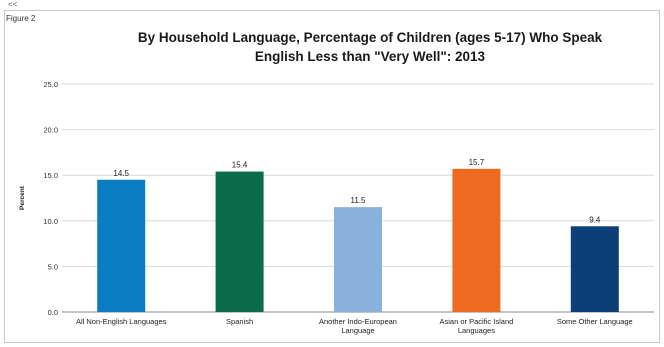 Image resolution: width=664 pixels, height=347 pixels. What do you see at coordinates (50, 130) in the screenshot?
I see `y-tick-label: 20.0` at bounding box center [50, 130].